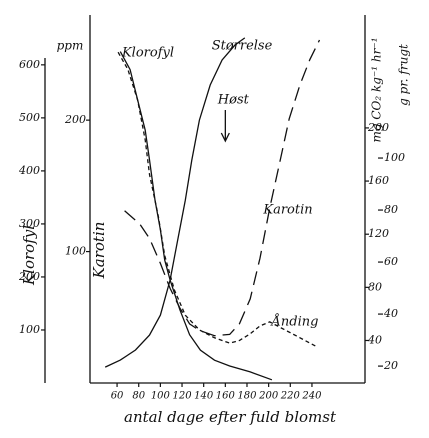  Describe the element at coordinates (29, 117) in the screenshot. I see `y-tick-label: 500` at that location.